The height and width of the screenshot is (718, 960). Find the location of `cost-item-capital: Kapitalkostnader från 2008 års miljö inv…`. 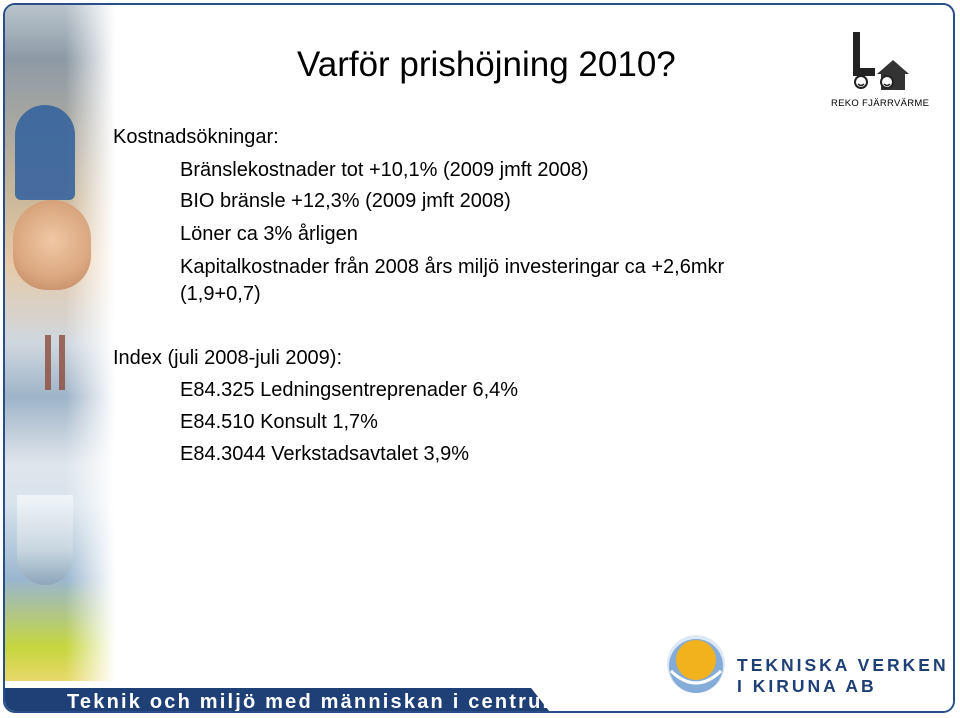

cost-item-capital: Kapitalkostnader från 2008 års miljö inv… is located at coordinates (452, 267).